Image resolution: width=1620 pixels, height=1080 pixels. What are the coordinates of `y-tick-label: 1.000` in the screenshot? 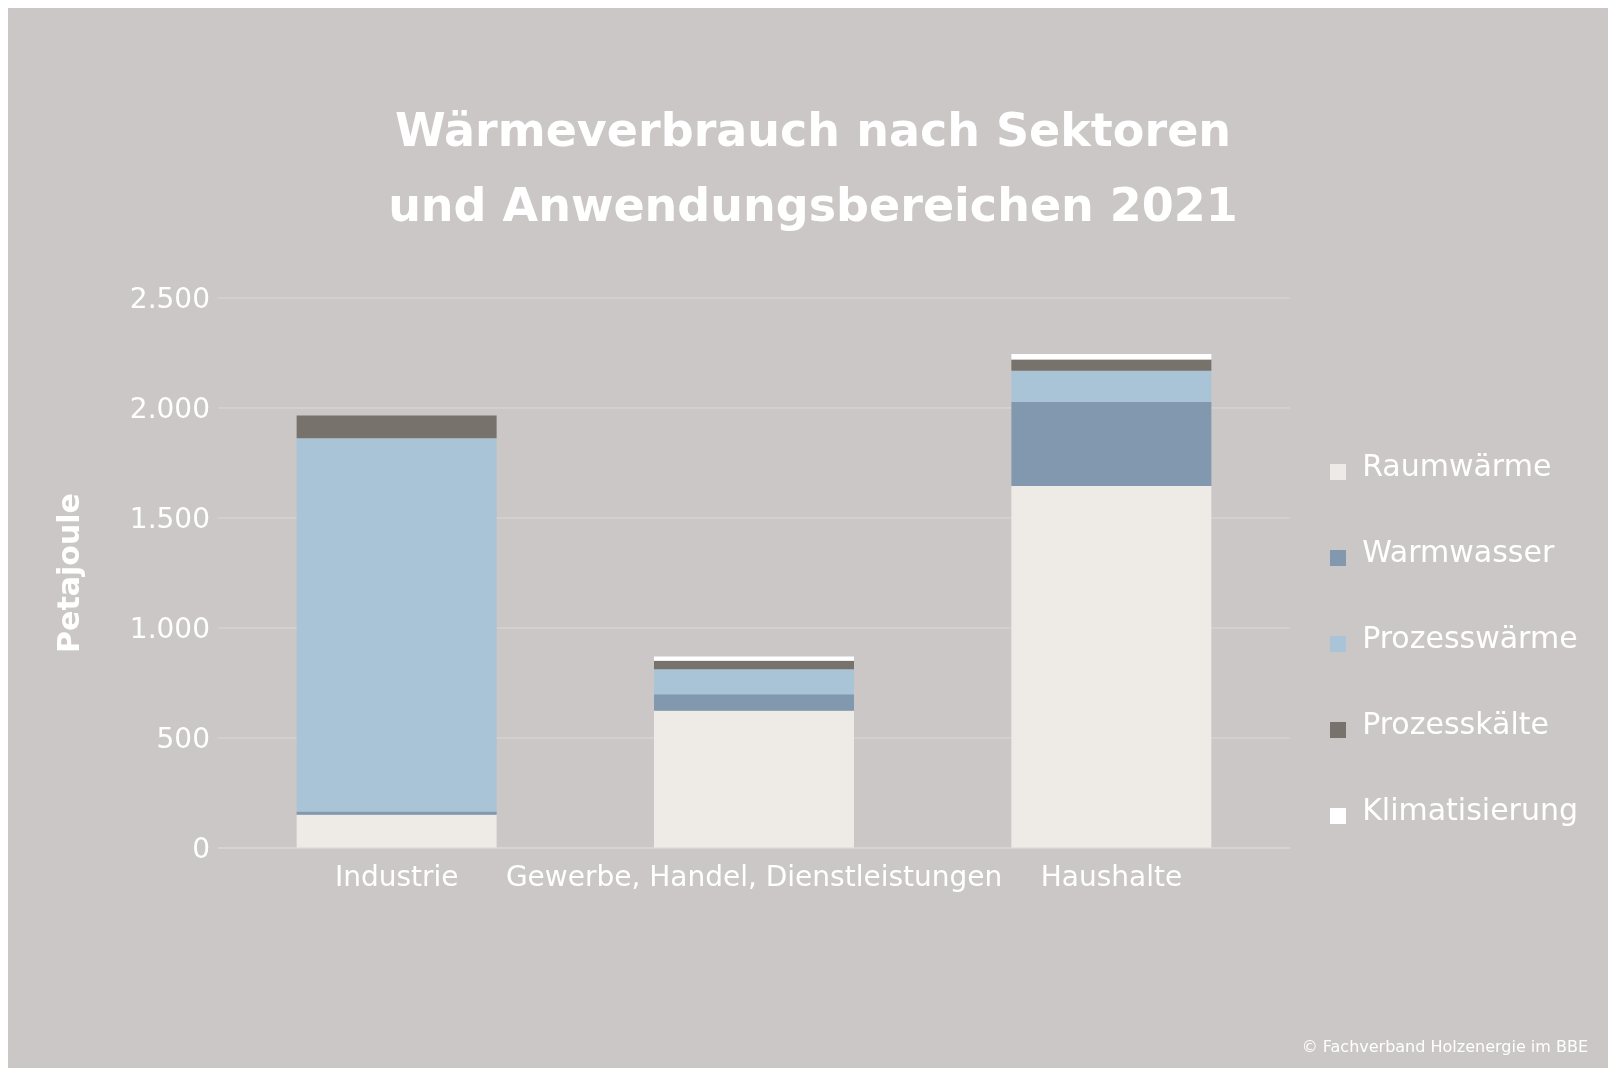 It's located at (169, 628).